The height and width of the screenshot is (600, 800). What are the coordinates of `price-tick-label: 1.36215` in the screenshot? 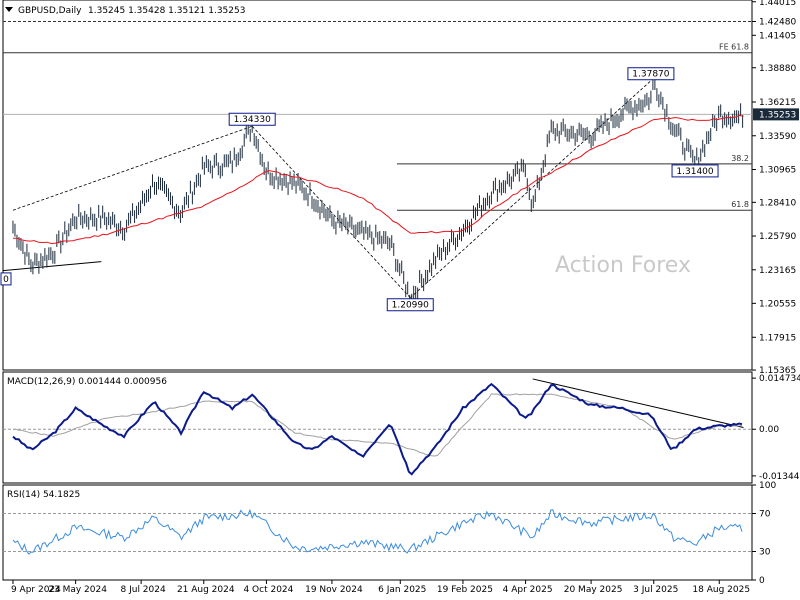 It's located at (777, 103).